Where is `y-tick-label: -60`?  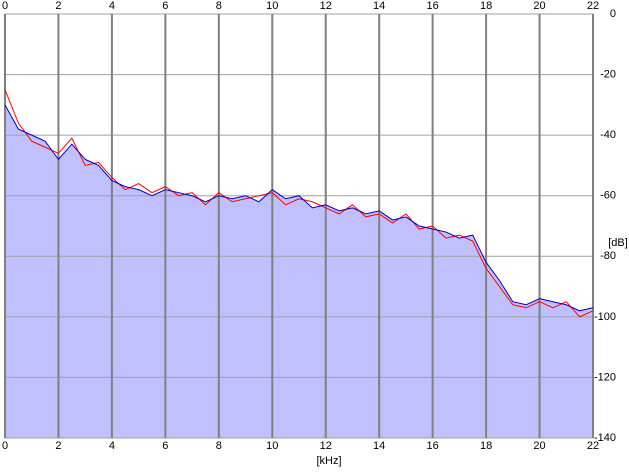 y-tick-label: -60 is located at coordinates (608, 196).